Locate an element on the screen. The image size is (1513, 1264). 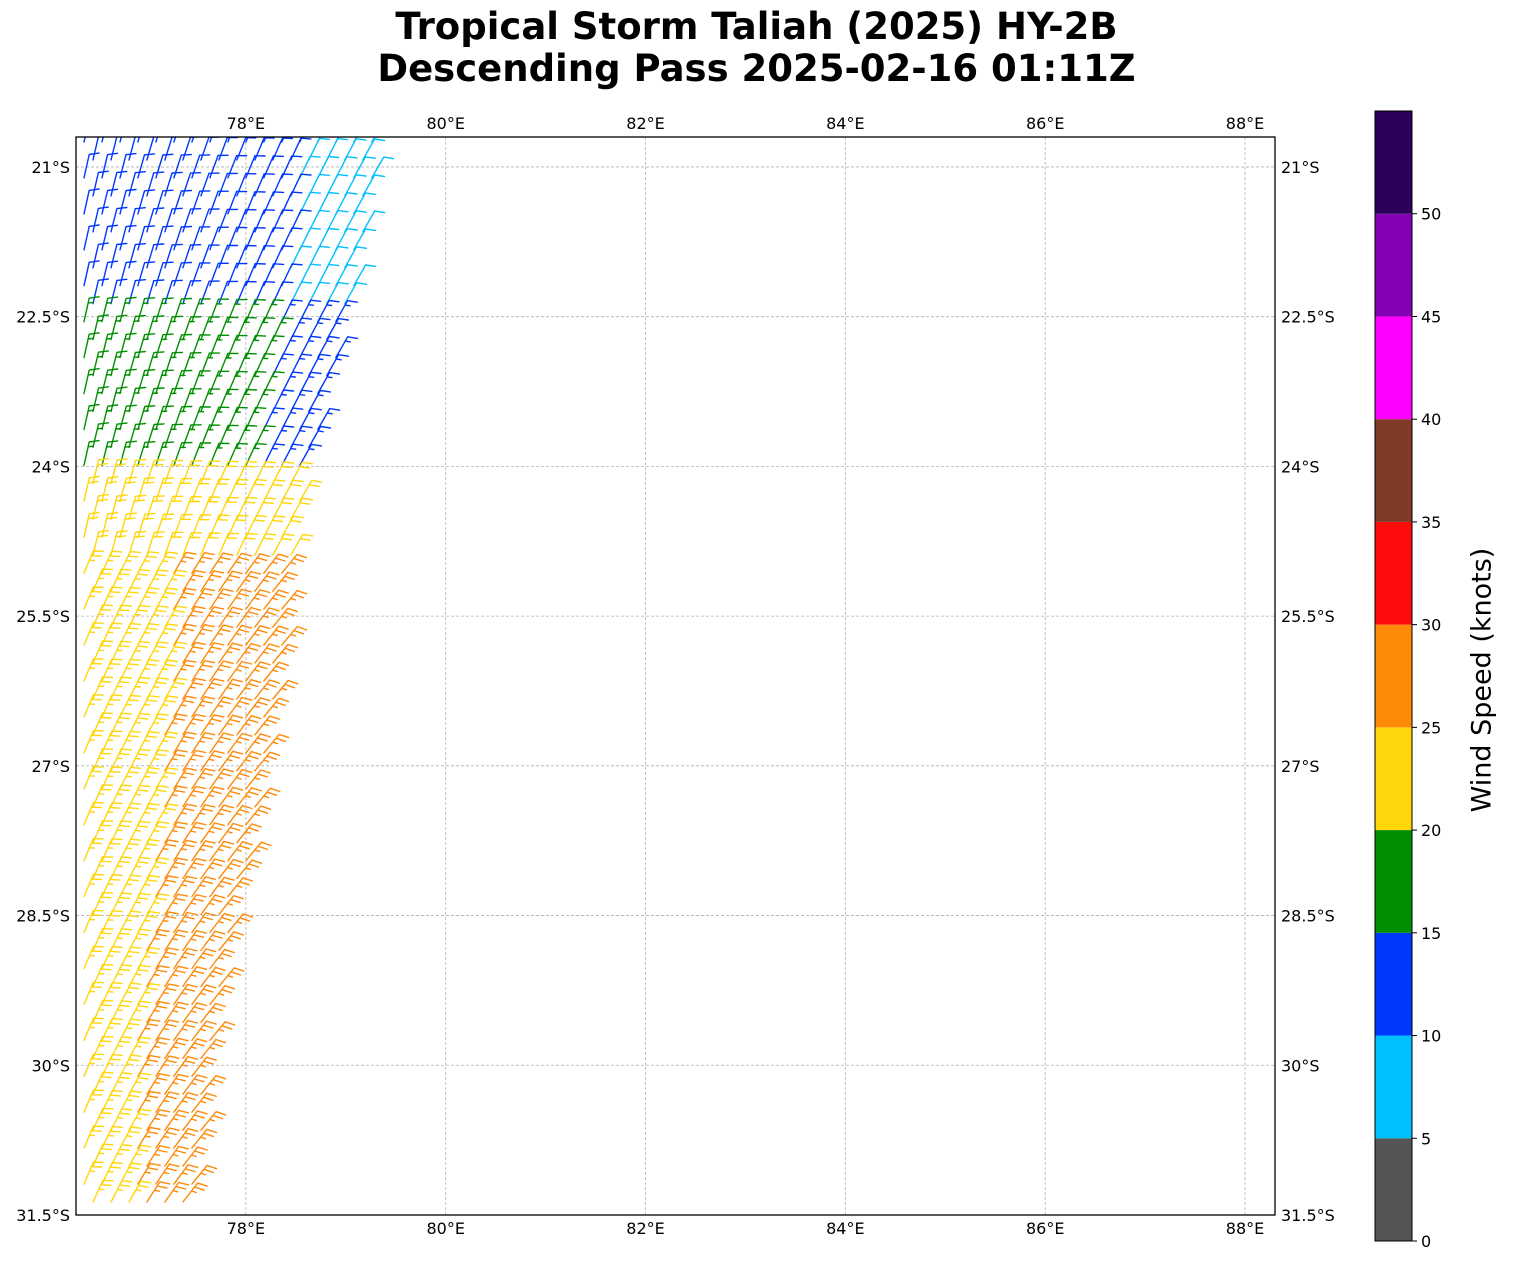
lat-tick-label: 31.5°S is located at coordinates (1308, 1215).